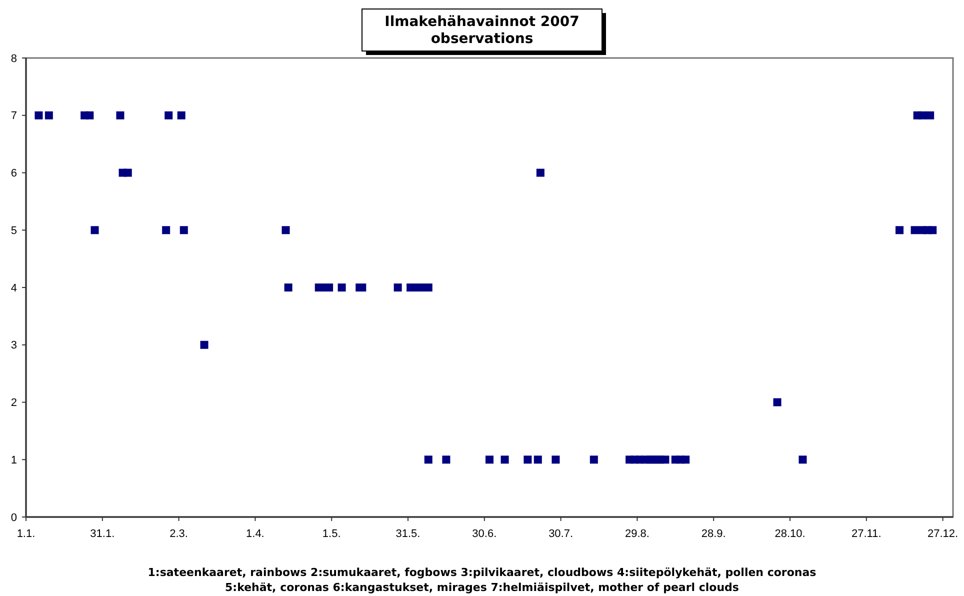  I want to click on x-tick-label: 27.11., so click(867, 534).